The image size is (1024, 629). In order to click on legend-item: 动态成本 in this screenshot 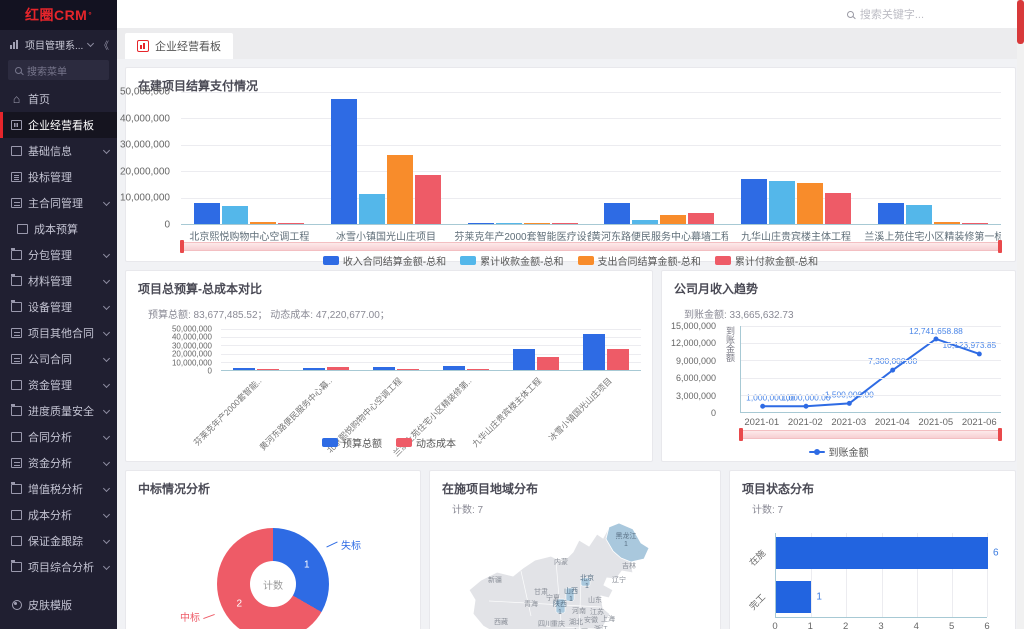, I will do `click(426, 442)`.